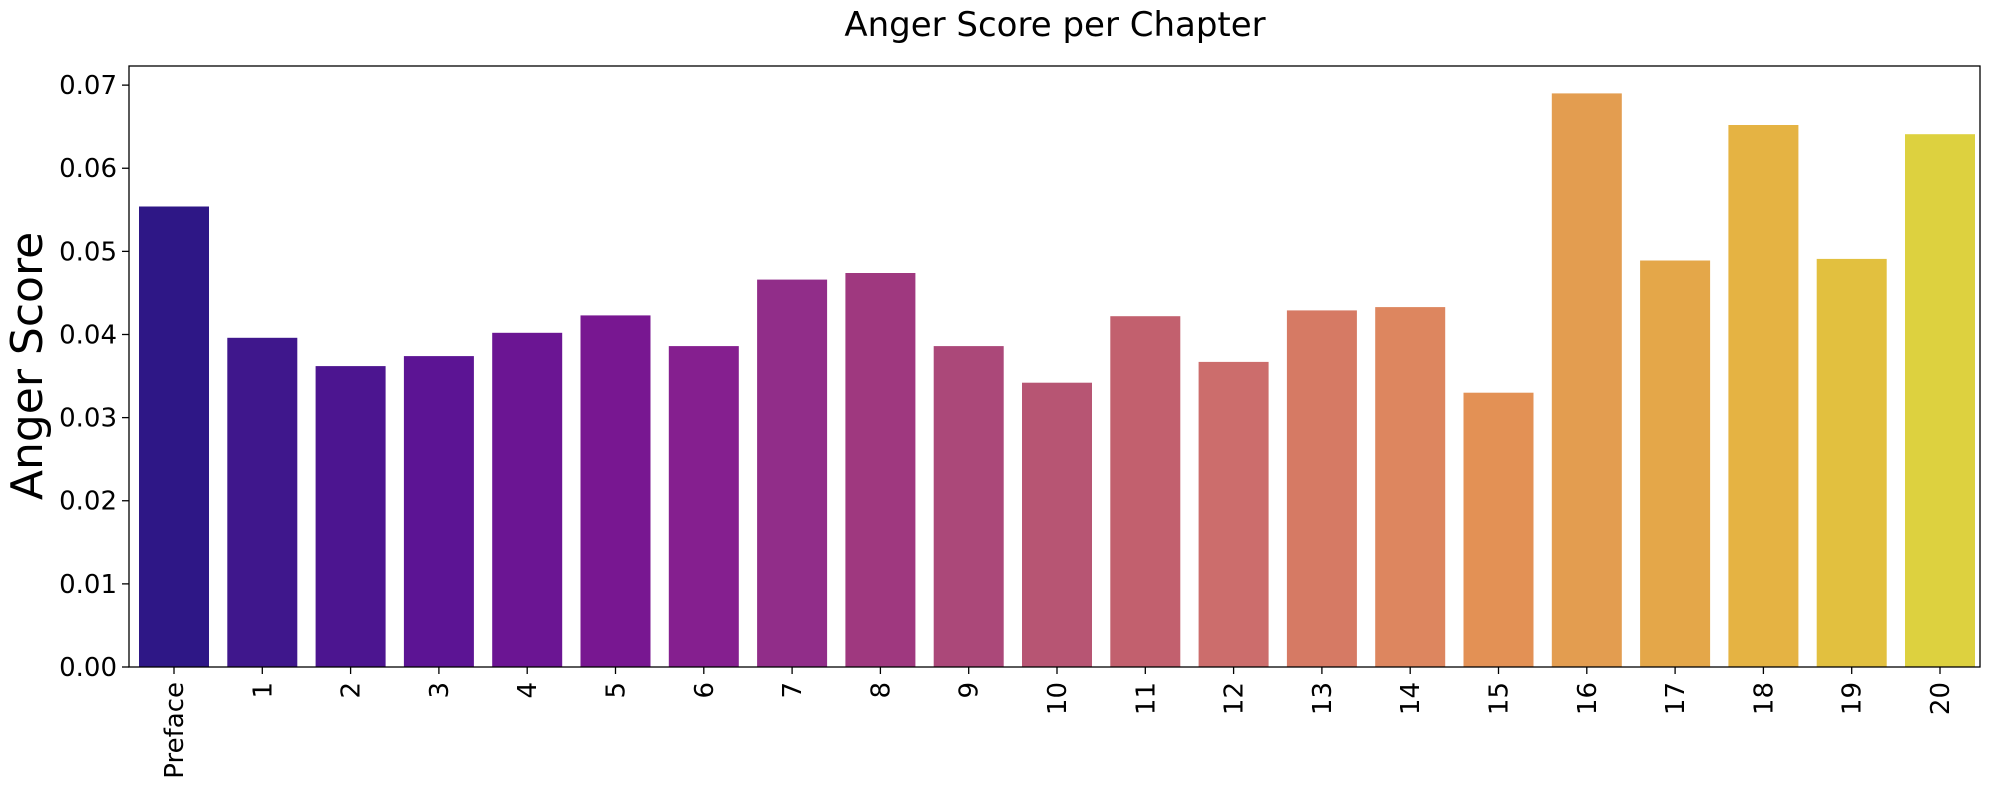 The height and width of the screenshot is (790, 1990). I want to click on x-tick-label: 7, so click(793, 690).